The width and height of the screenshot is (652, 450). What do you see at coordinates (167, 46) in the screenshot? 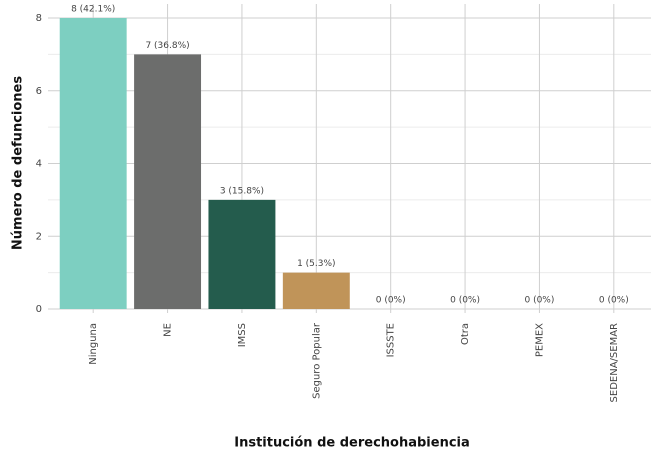
I see `value-label: 7 (36.8%)` at bounding box center [167, 46].